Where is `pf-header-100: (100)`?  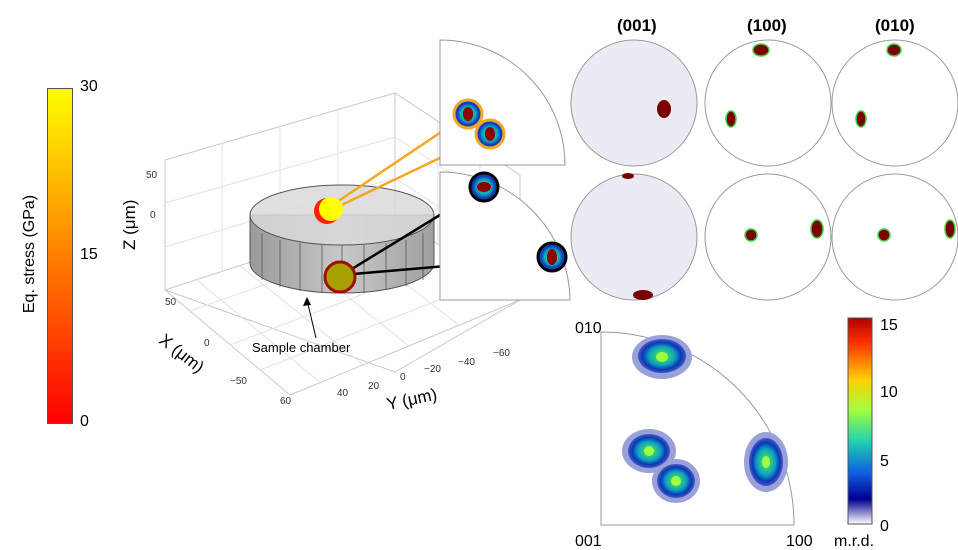 pf-header-100: (100) is located at coordinates (767, 25).